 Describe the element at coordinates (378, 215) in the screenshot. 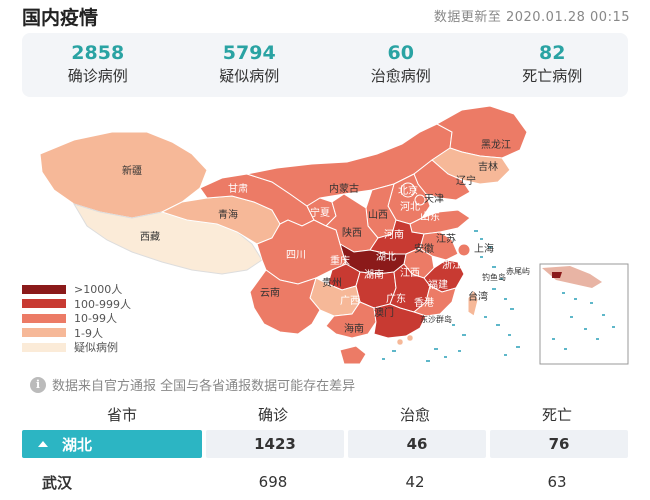

I see `label-shanxi: 山西` at that location.